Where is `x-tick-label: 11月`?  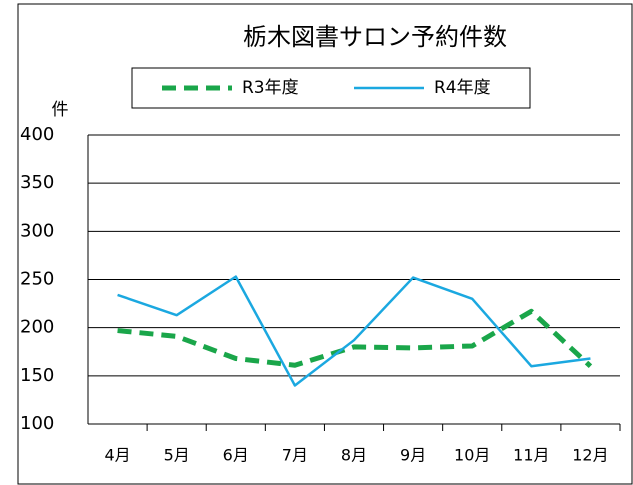
x-tick-label: 11月 is located at coordinates (531, 455).